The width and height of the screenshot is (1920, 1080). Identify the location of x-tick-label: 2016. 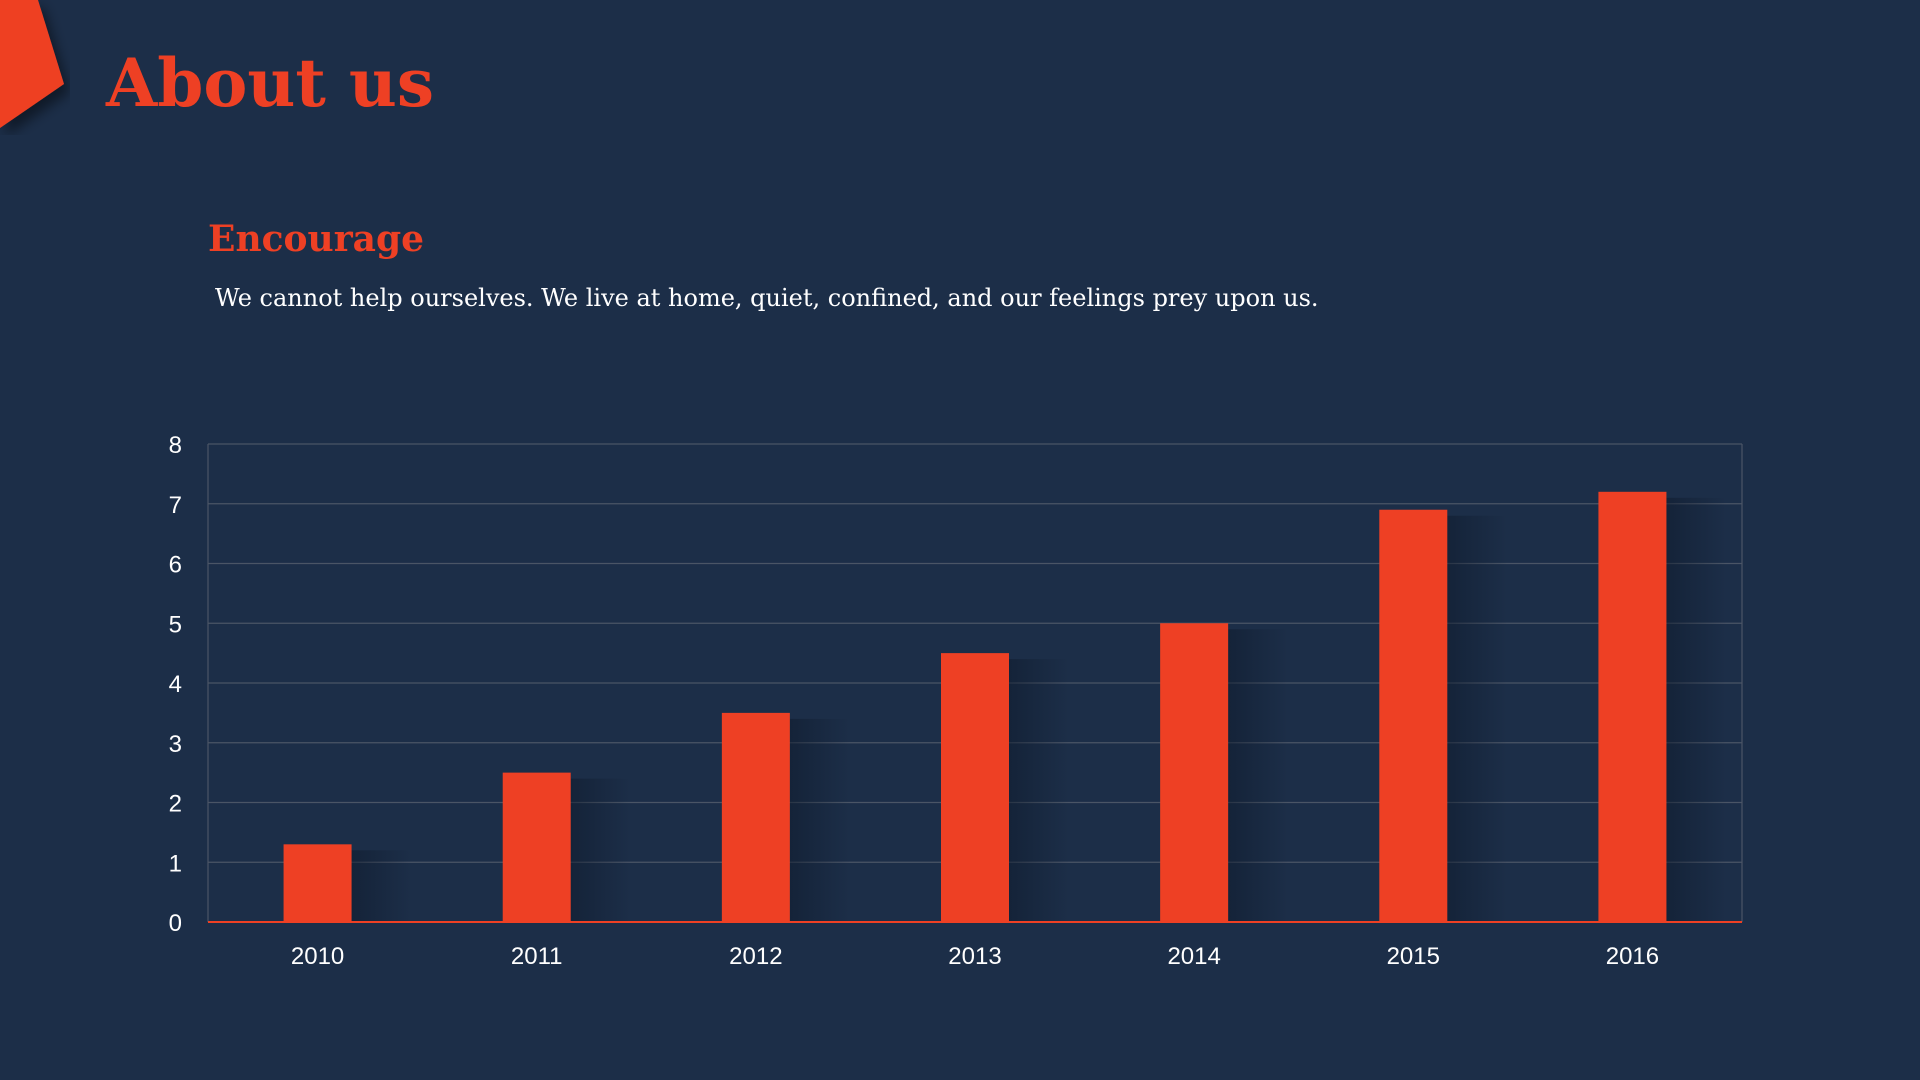
(1632, 956).